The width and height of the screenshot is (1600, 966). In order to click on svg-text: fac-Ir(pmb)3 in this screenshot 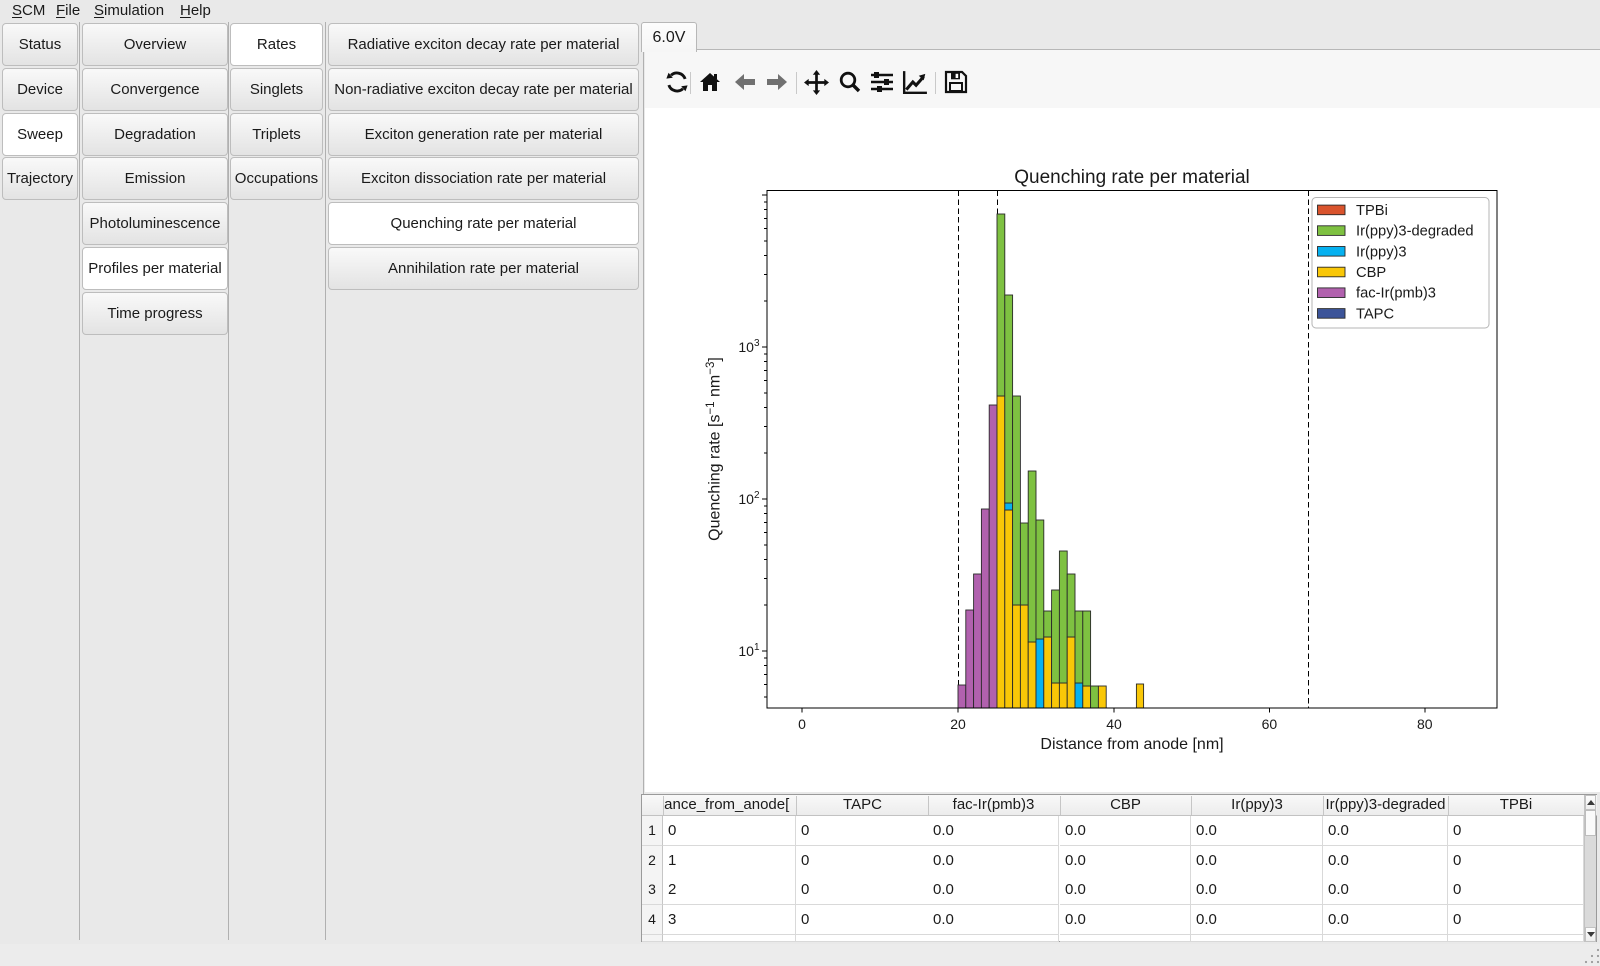, I will do `click(1396, 294)`.